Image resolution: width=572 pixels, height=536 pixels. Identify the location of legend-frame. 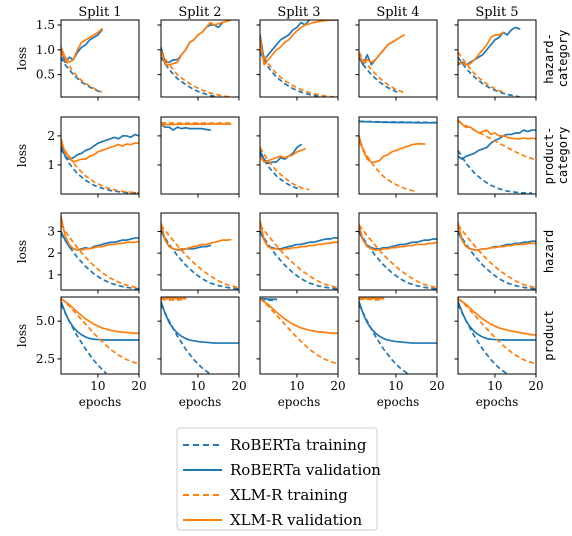
(277, 479).